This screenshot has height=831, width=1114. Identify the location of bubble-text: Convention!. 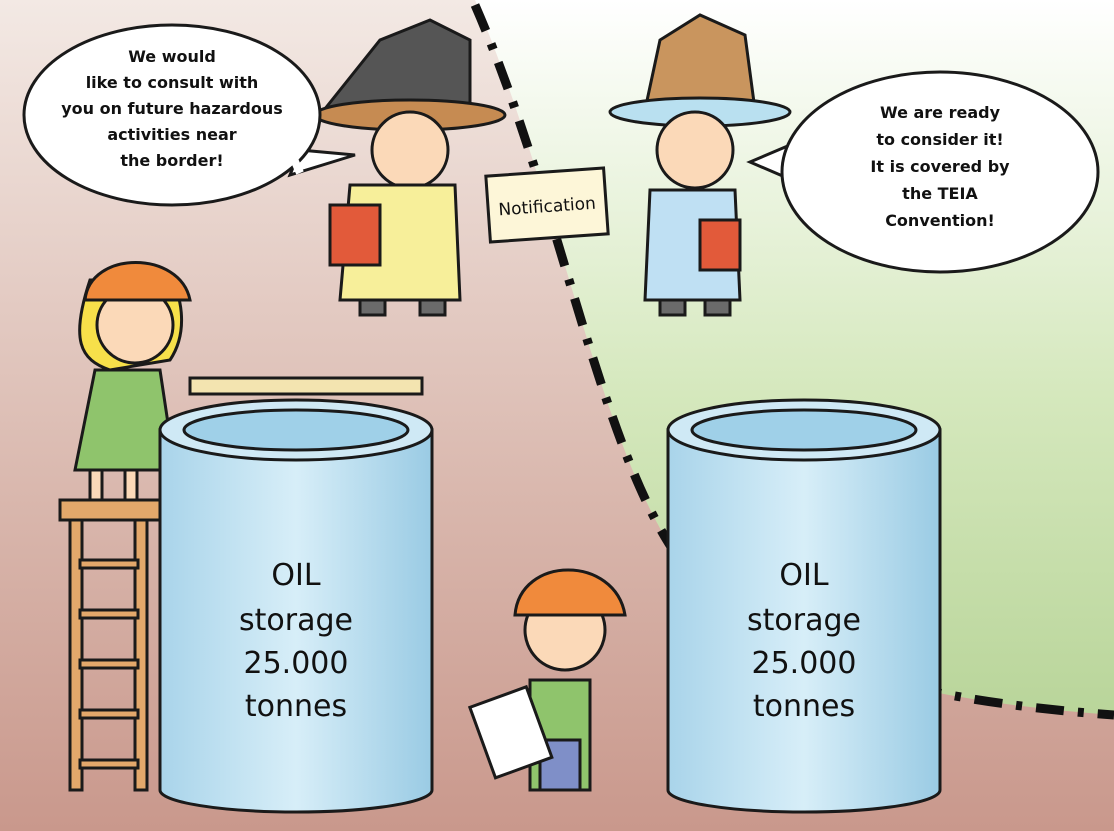
(940, 220).